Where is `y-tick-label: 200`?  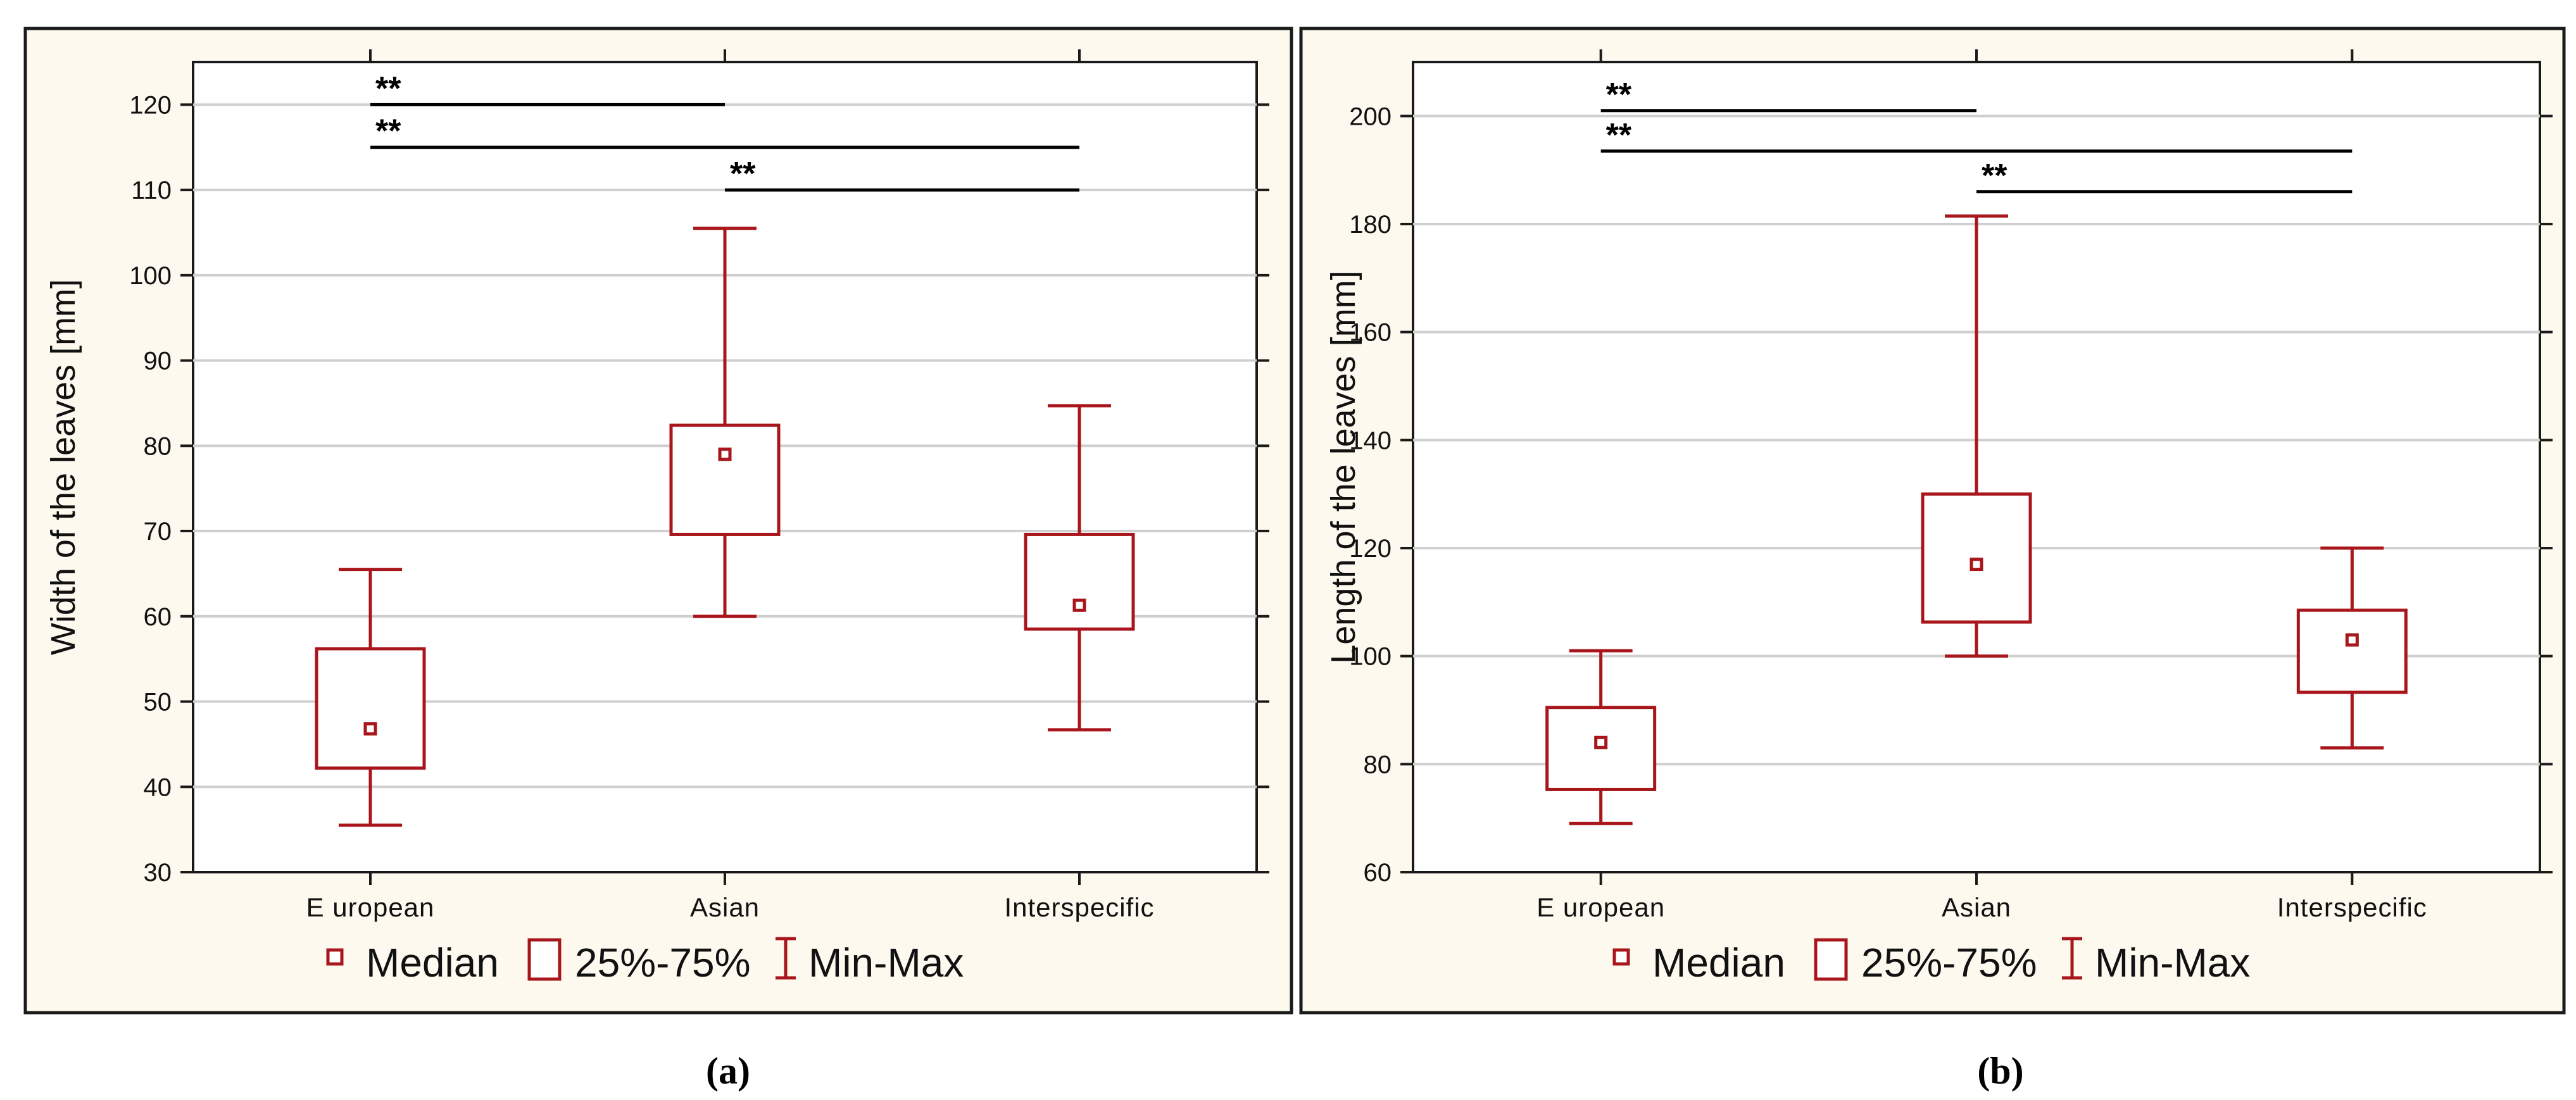
y-tick-label: 200 is located at coordinates (1370, 117).